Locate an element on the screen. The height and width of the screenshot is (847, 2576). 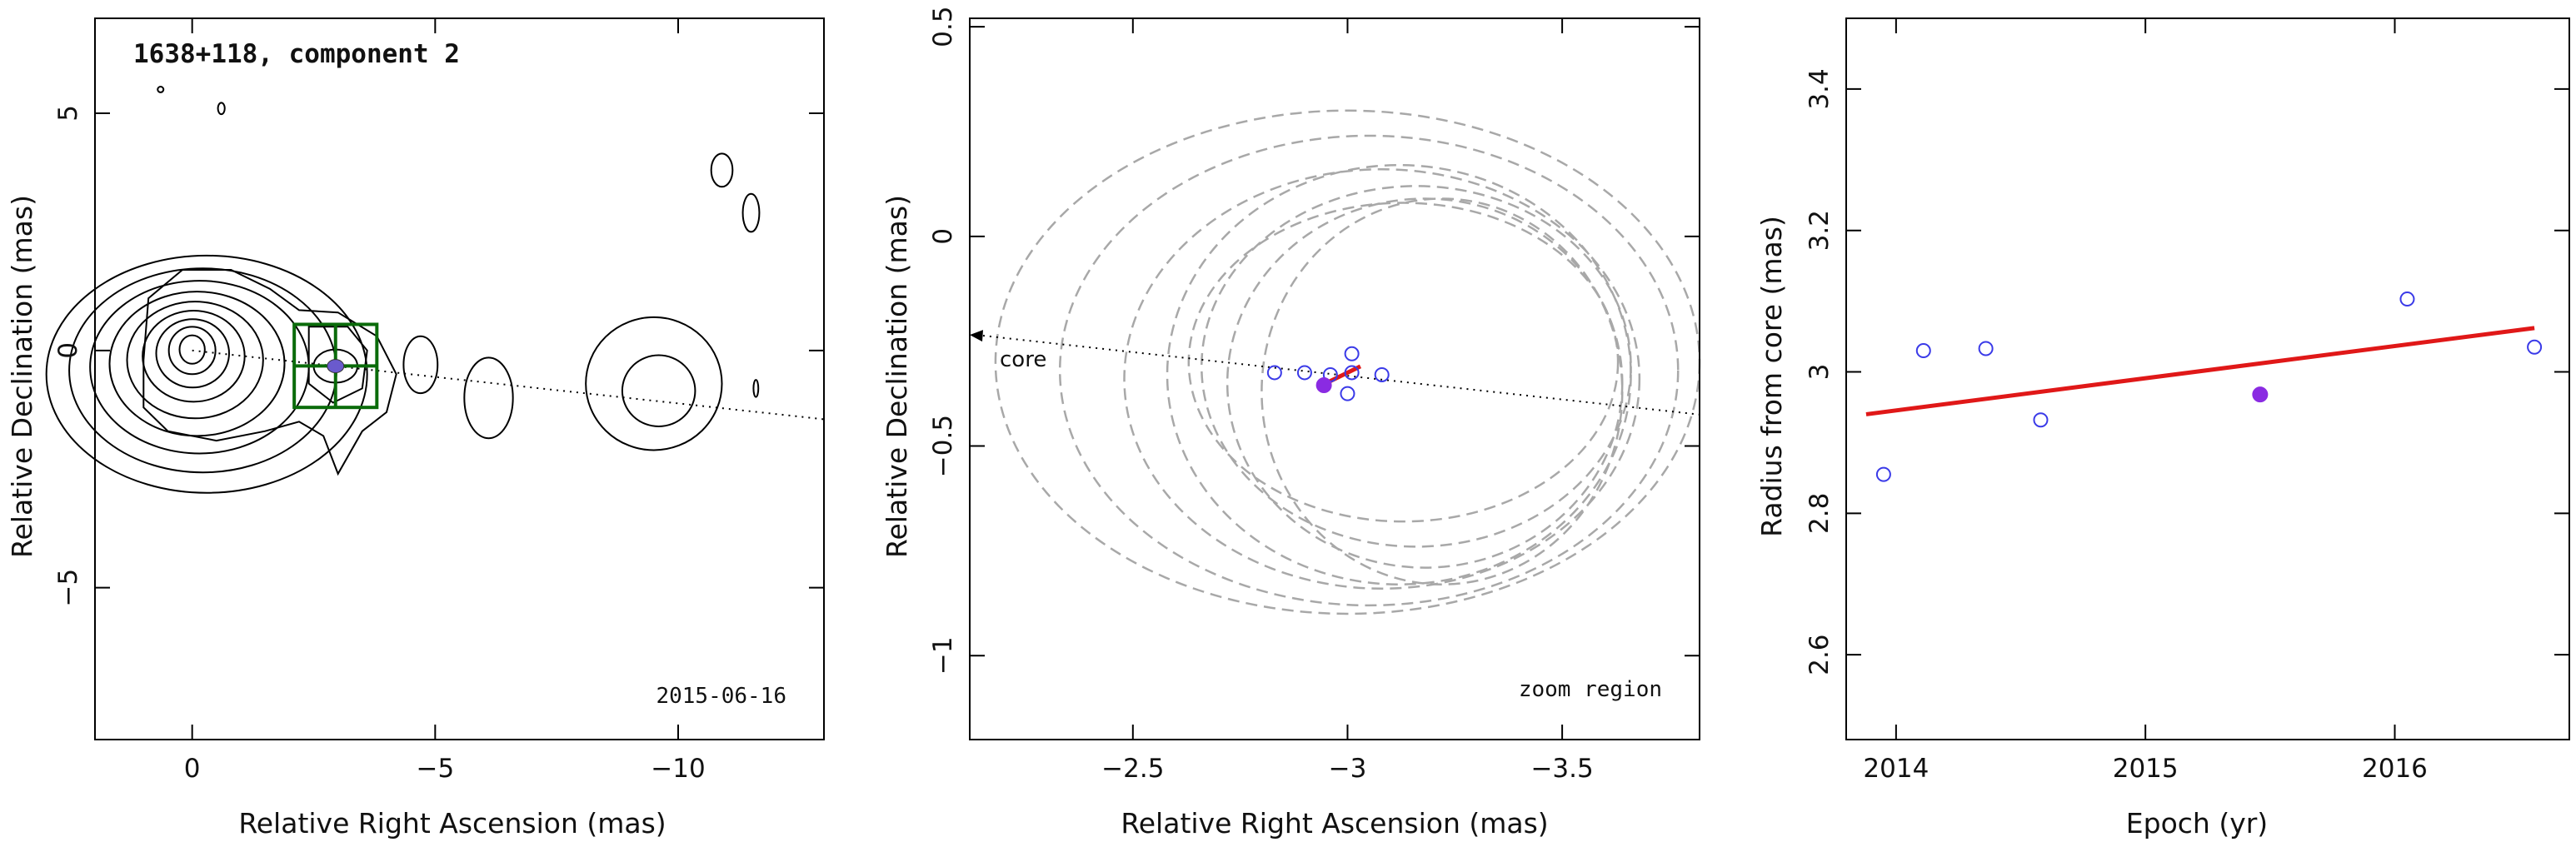
panel1-y-tick-label: 0 is located at coordinates (68, 350).